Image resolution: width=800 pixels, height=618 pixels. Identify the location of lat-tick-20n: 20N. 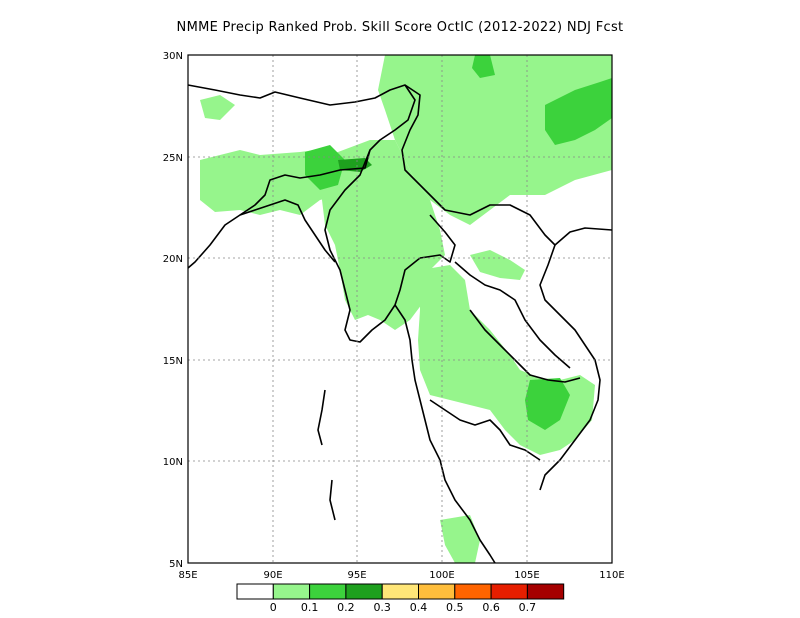
(173, 259).